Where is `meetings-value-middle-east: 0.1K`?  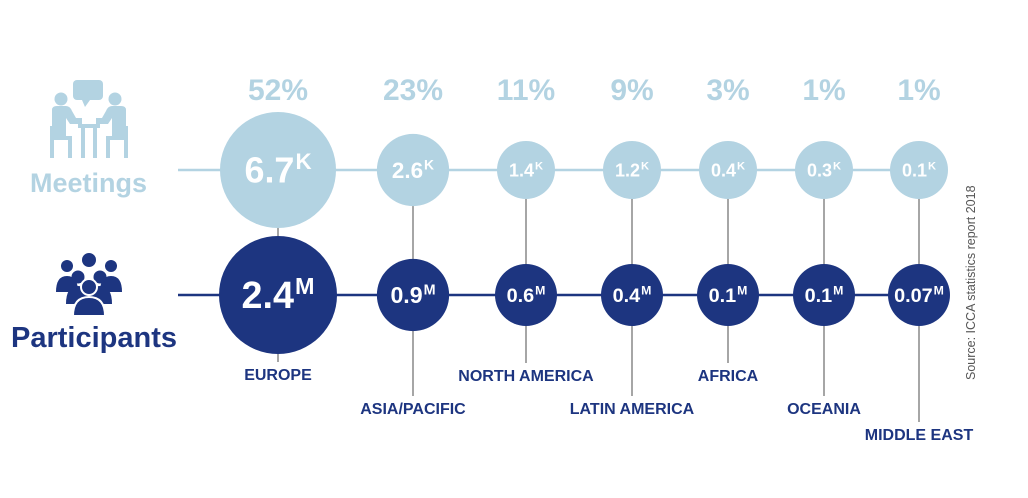
meetings-value-middle-east: 0.1K is located at coordinates (919, 170).